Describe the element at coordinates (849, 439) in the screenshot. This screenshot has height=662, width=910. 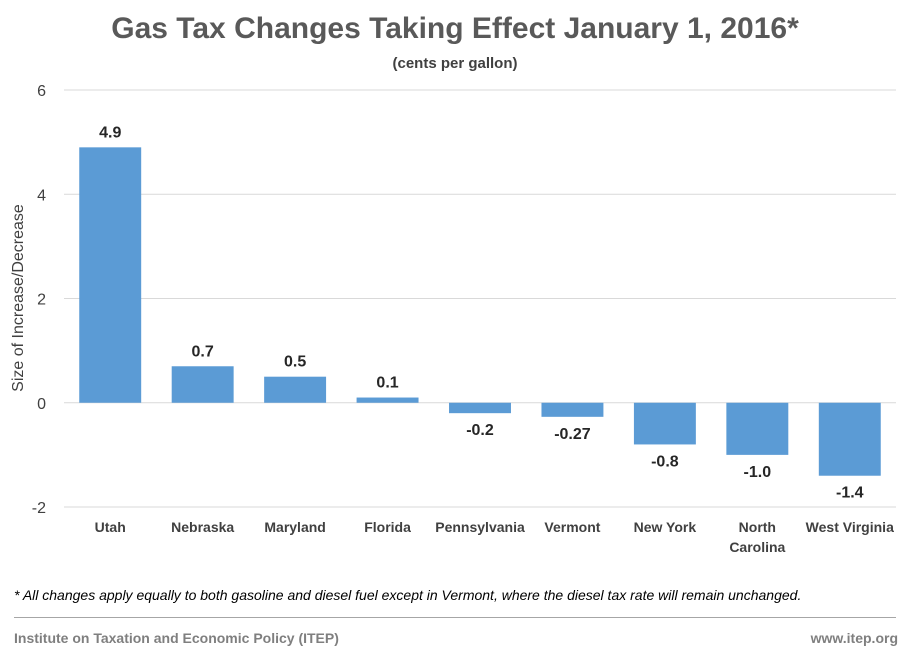
I see `bar-west-virginia` at that location.